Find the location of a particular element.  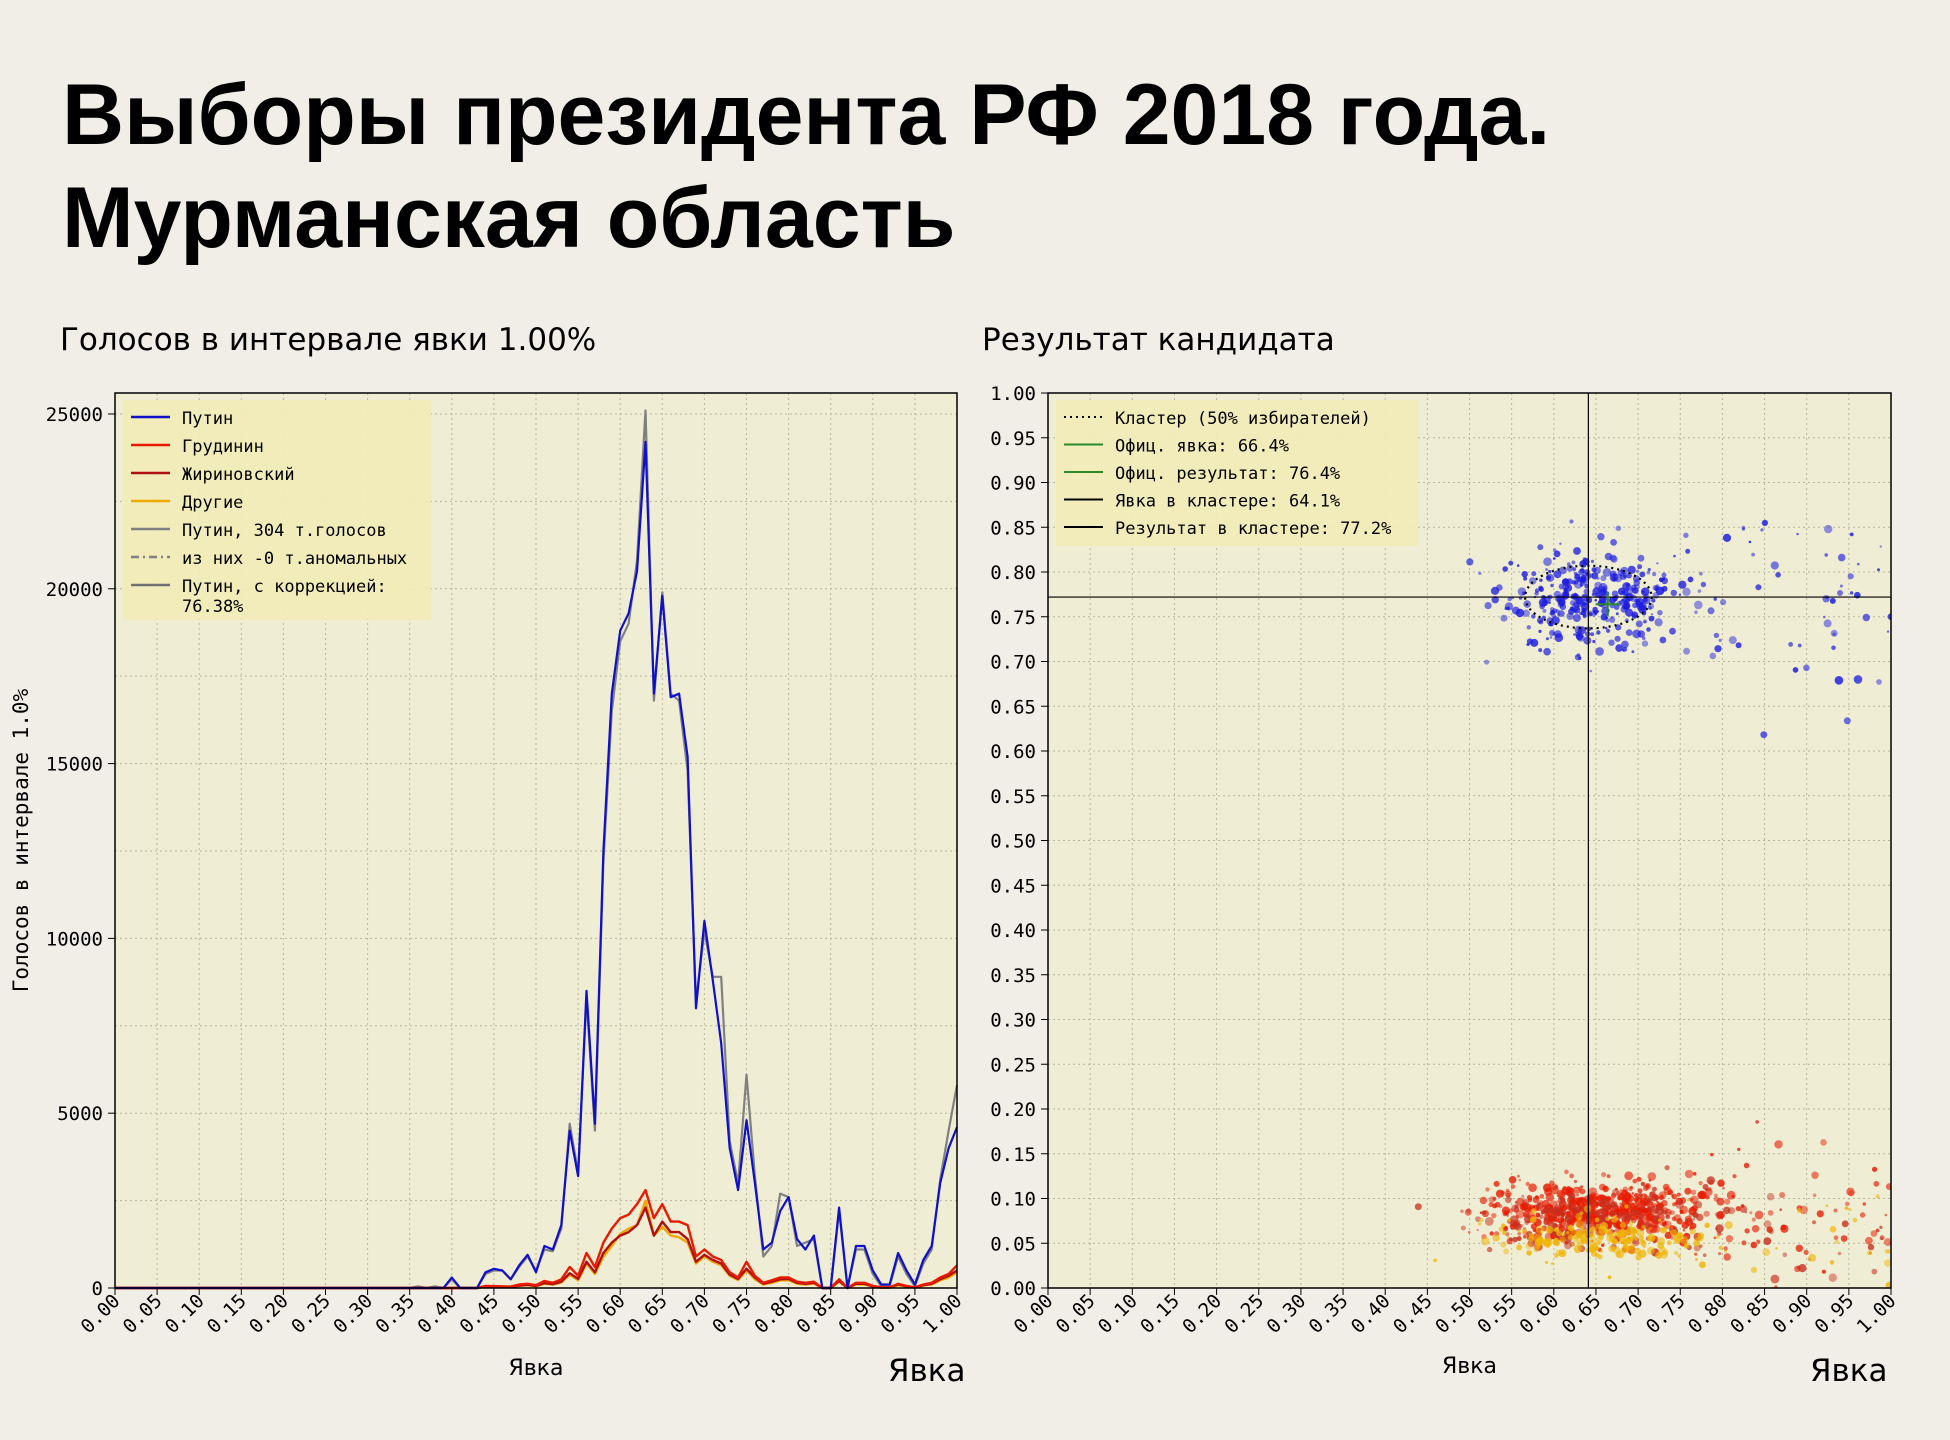

left-x-tick-label: 0.05 is located at coordinates (143, 1314).